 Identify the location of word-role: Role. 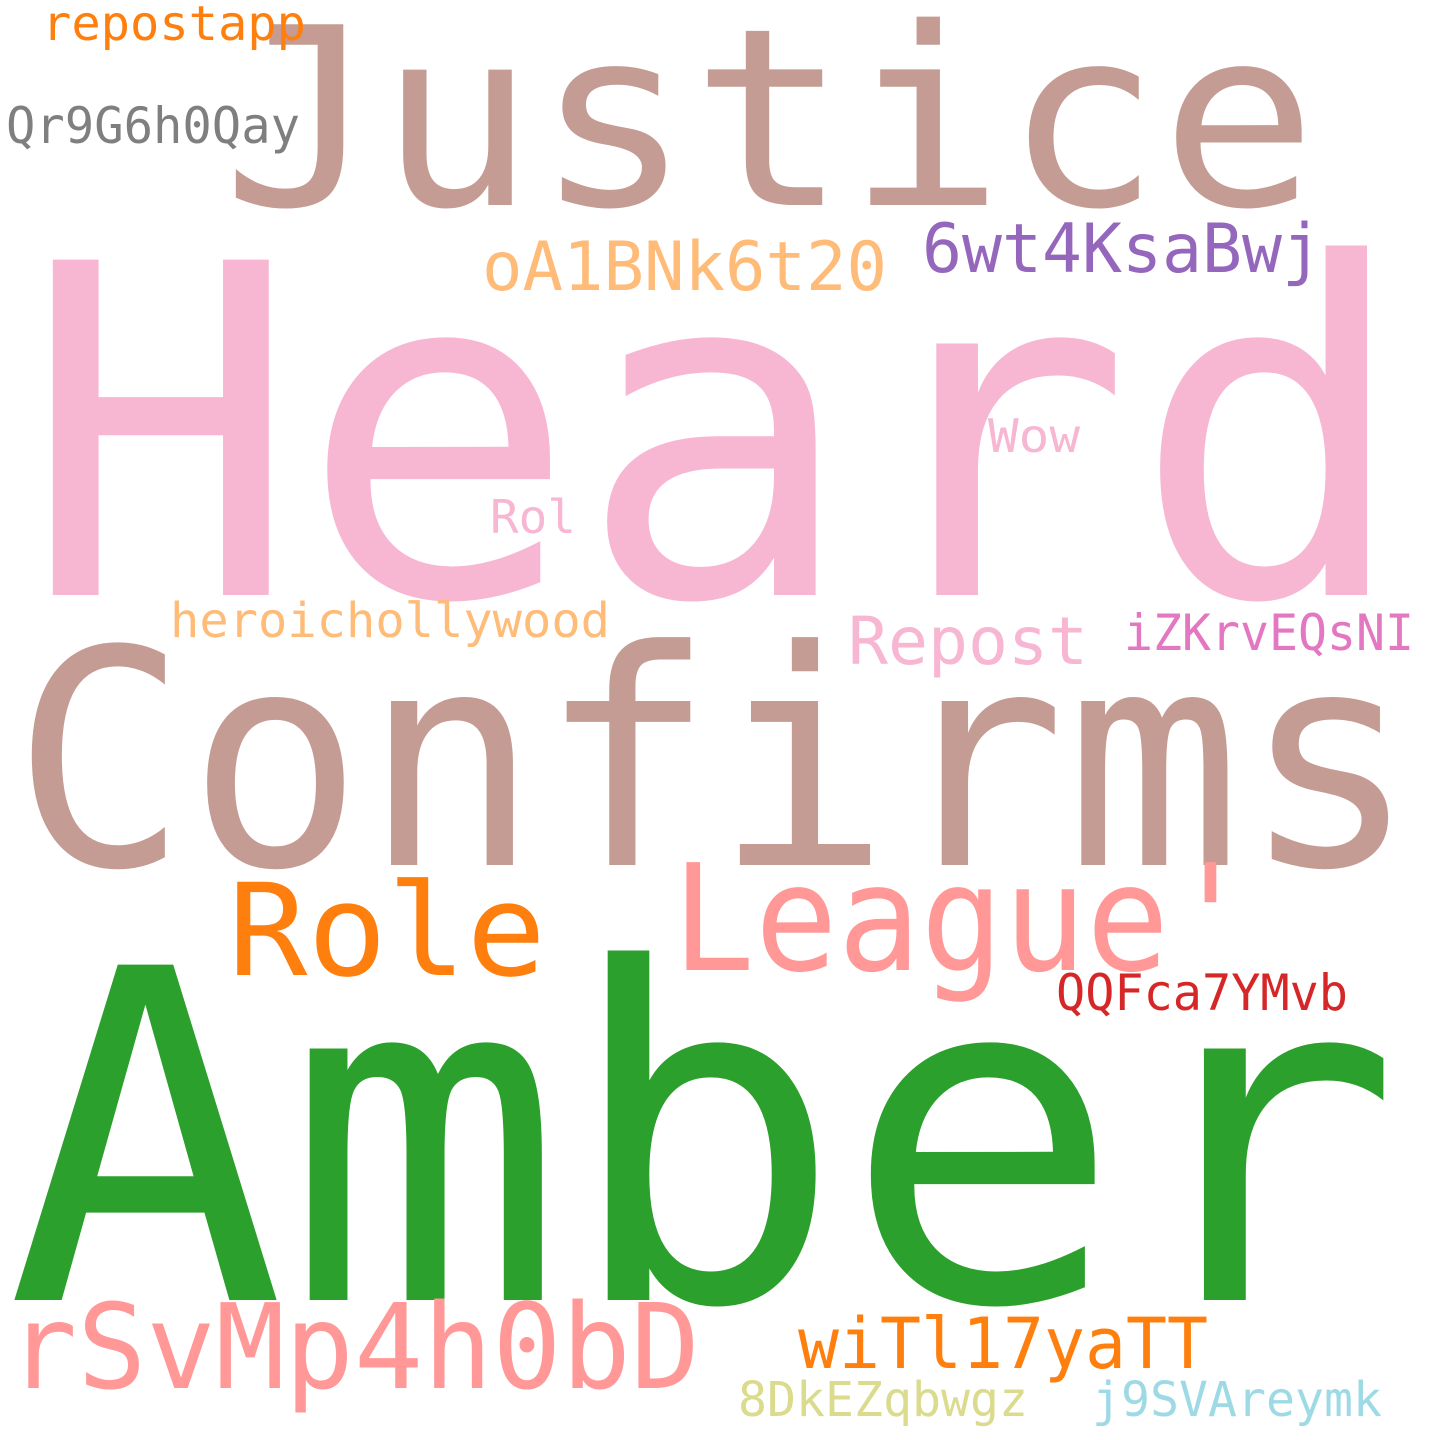
(387, 931).